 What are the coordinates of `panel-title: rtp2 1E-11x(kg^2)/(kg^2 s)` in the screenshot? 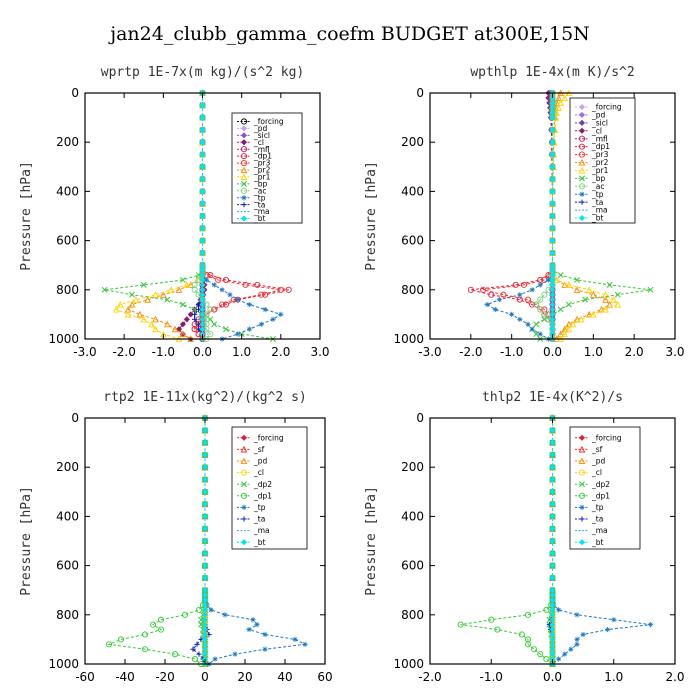 It's located at (205, 397).